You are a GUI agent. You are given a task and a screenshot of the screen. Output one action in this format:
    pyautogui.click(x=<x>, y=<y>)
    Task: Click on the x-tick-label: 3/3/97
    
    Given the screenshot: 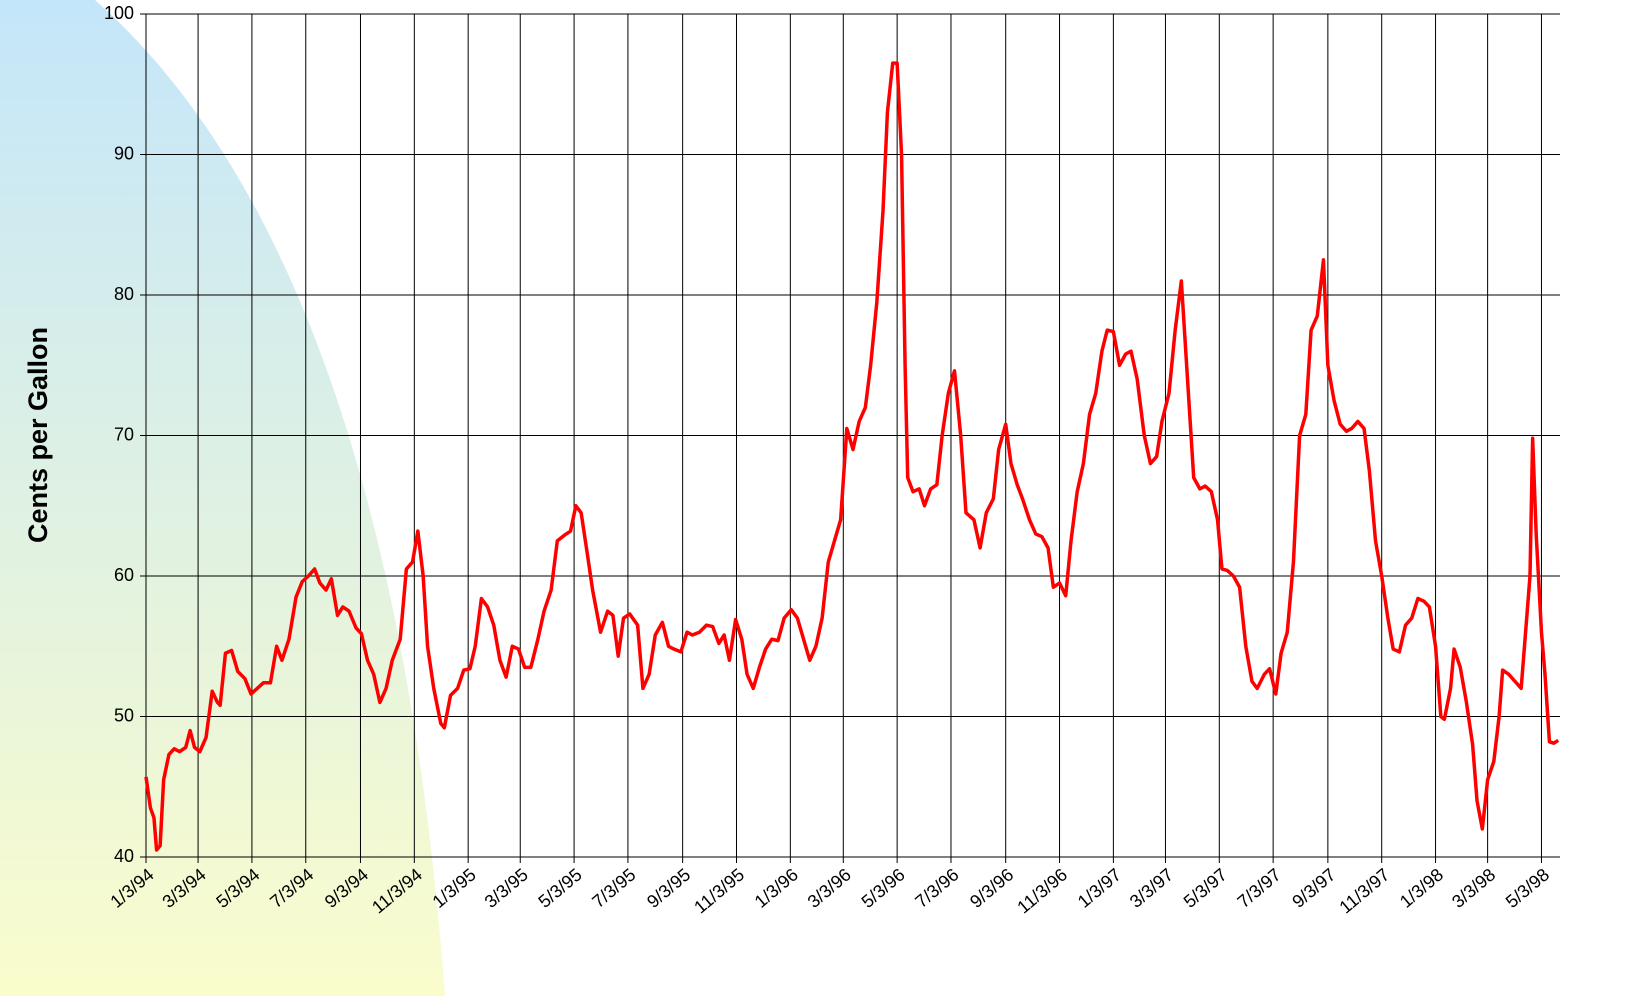 What is the action you would take?
    pyautogui.click(x=1151, y=887)
    